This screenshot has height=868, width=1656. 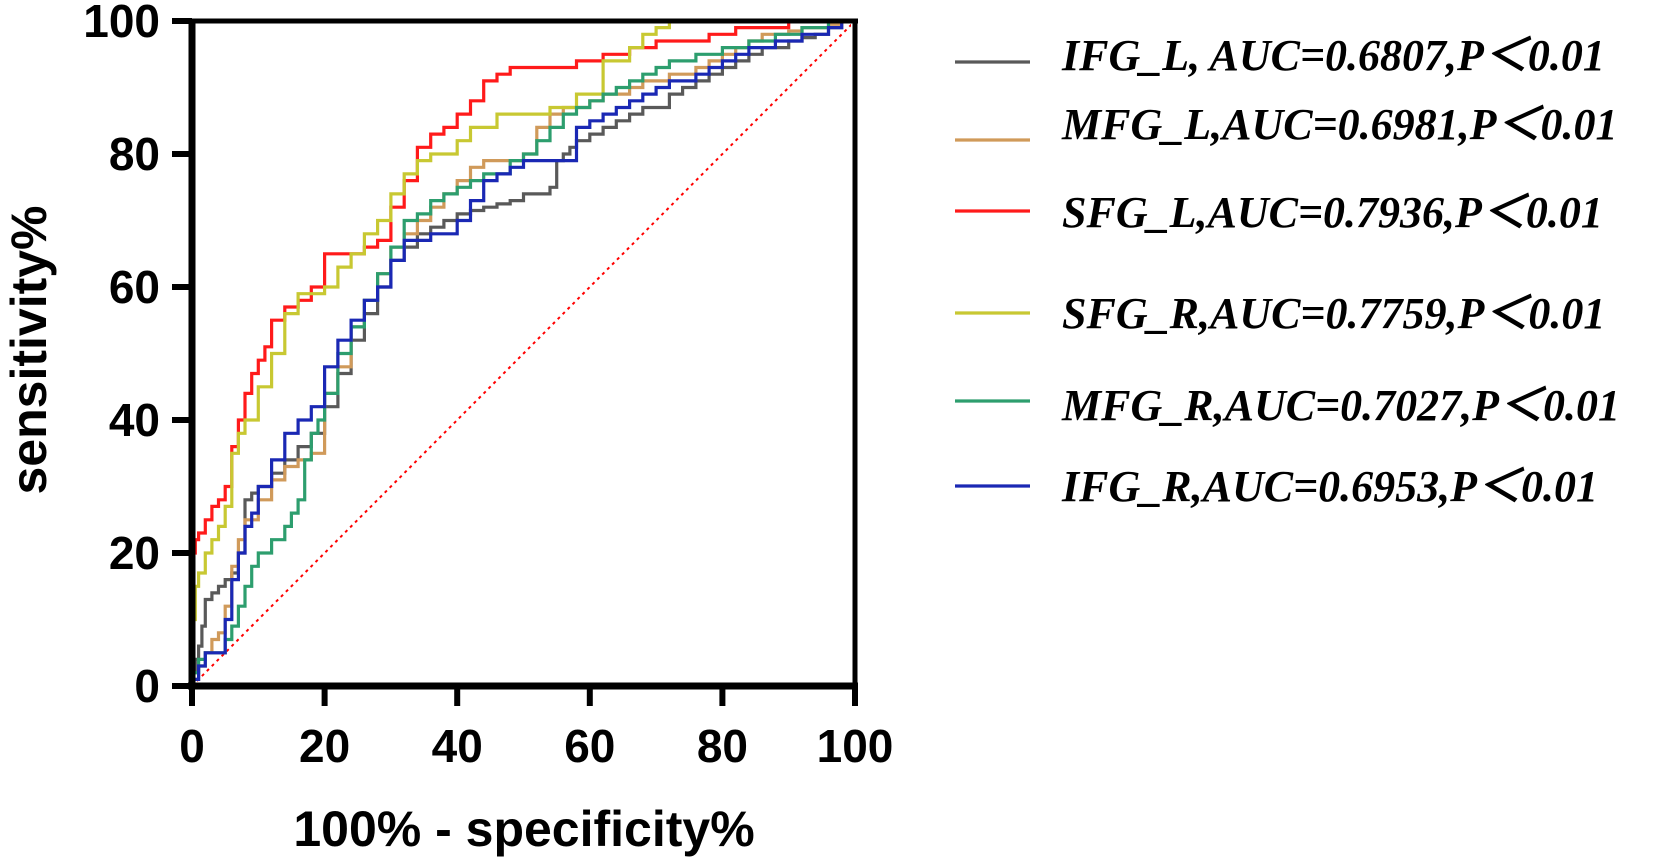 What do you see at coordinates (134, 287) in the screenshot?
I see `y-tick-label-3: 60` at bounding box center [134, 287].